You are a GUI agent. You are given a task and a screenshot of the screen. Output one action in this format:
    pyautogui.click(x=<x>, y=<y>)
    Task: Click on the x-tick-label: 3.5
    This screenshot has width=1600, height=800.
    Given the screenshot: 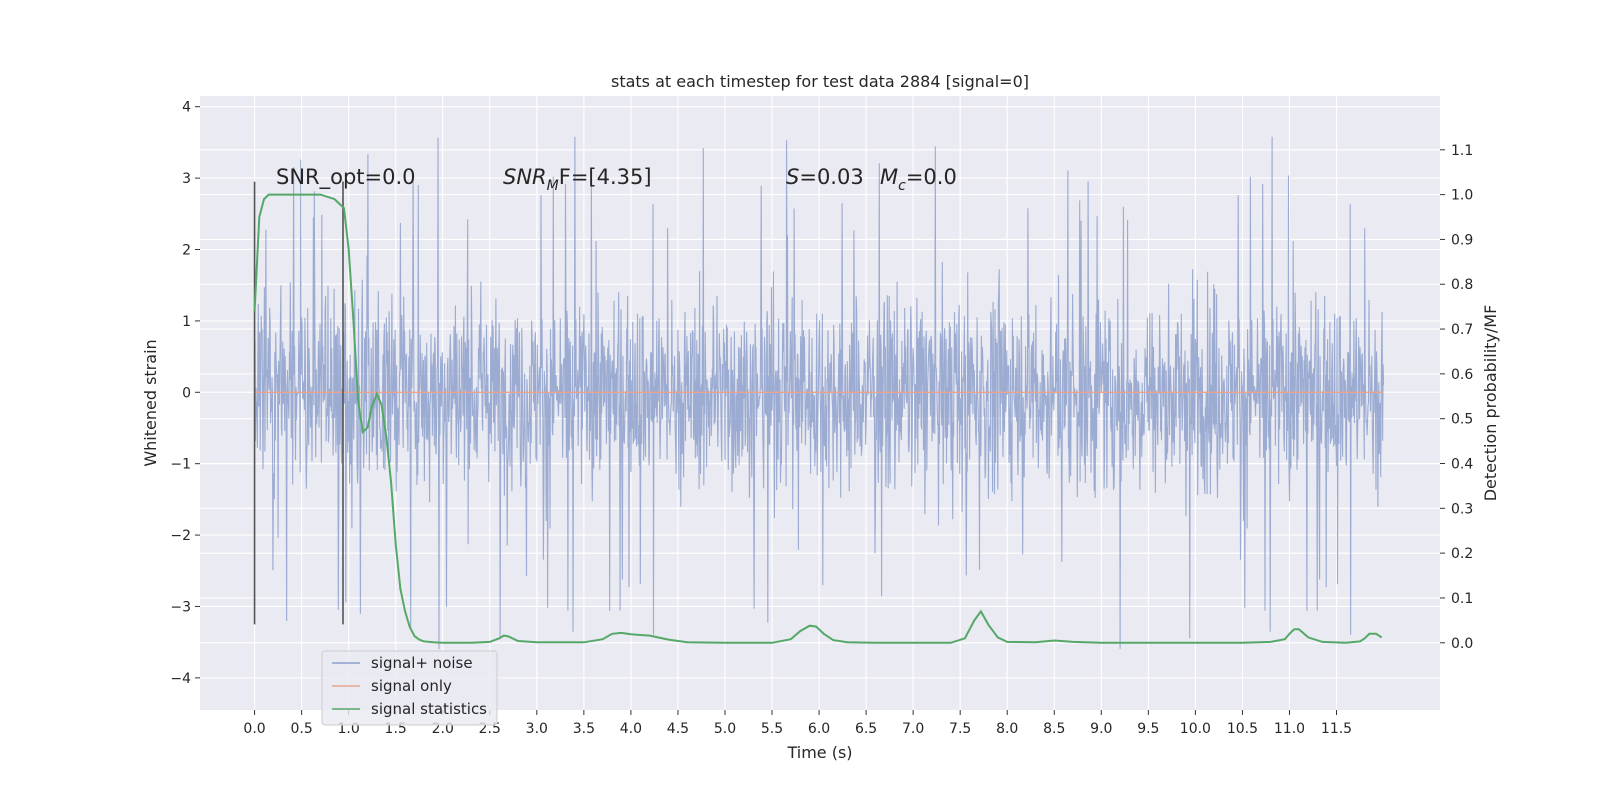 What is the action you would take?
    pyautogui.click(x=584, y=729)
    